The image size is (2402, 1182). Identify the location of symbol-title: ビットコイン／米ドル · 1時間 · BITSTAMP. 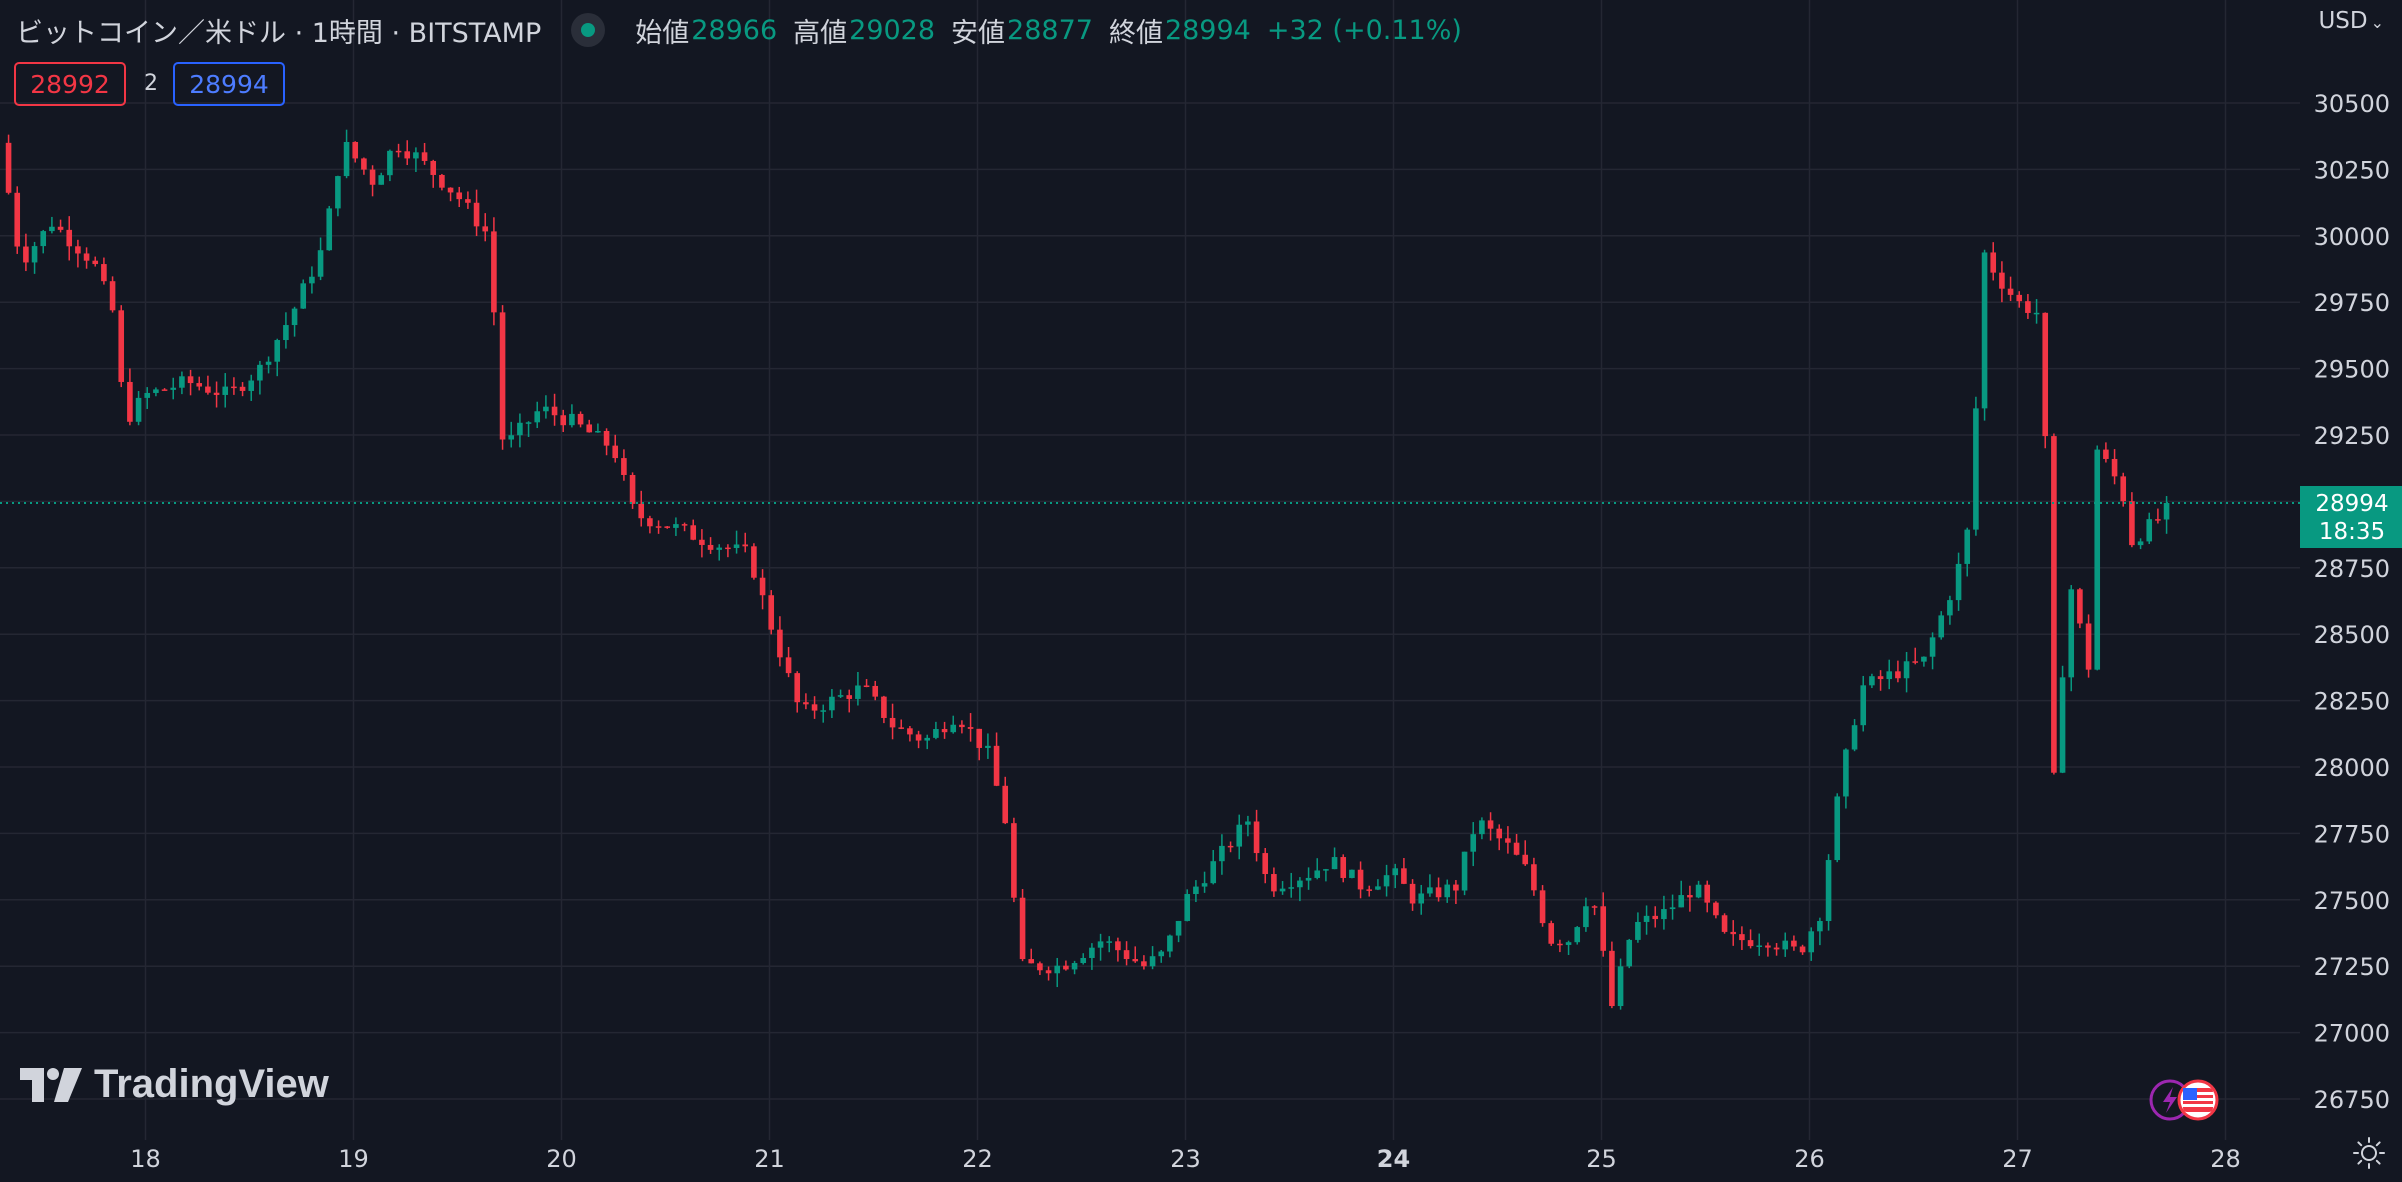
(279, 33).